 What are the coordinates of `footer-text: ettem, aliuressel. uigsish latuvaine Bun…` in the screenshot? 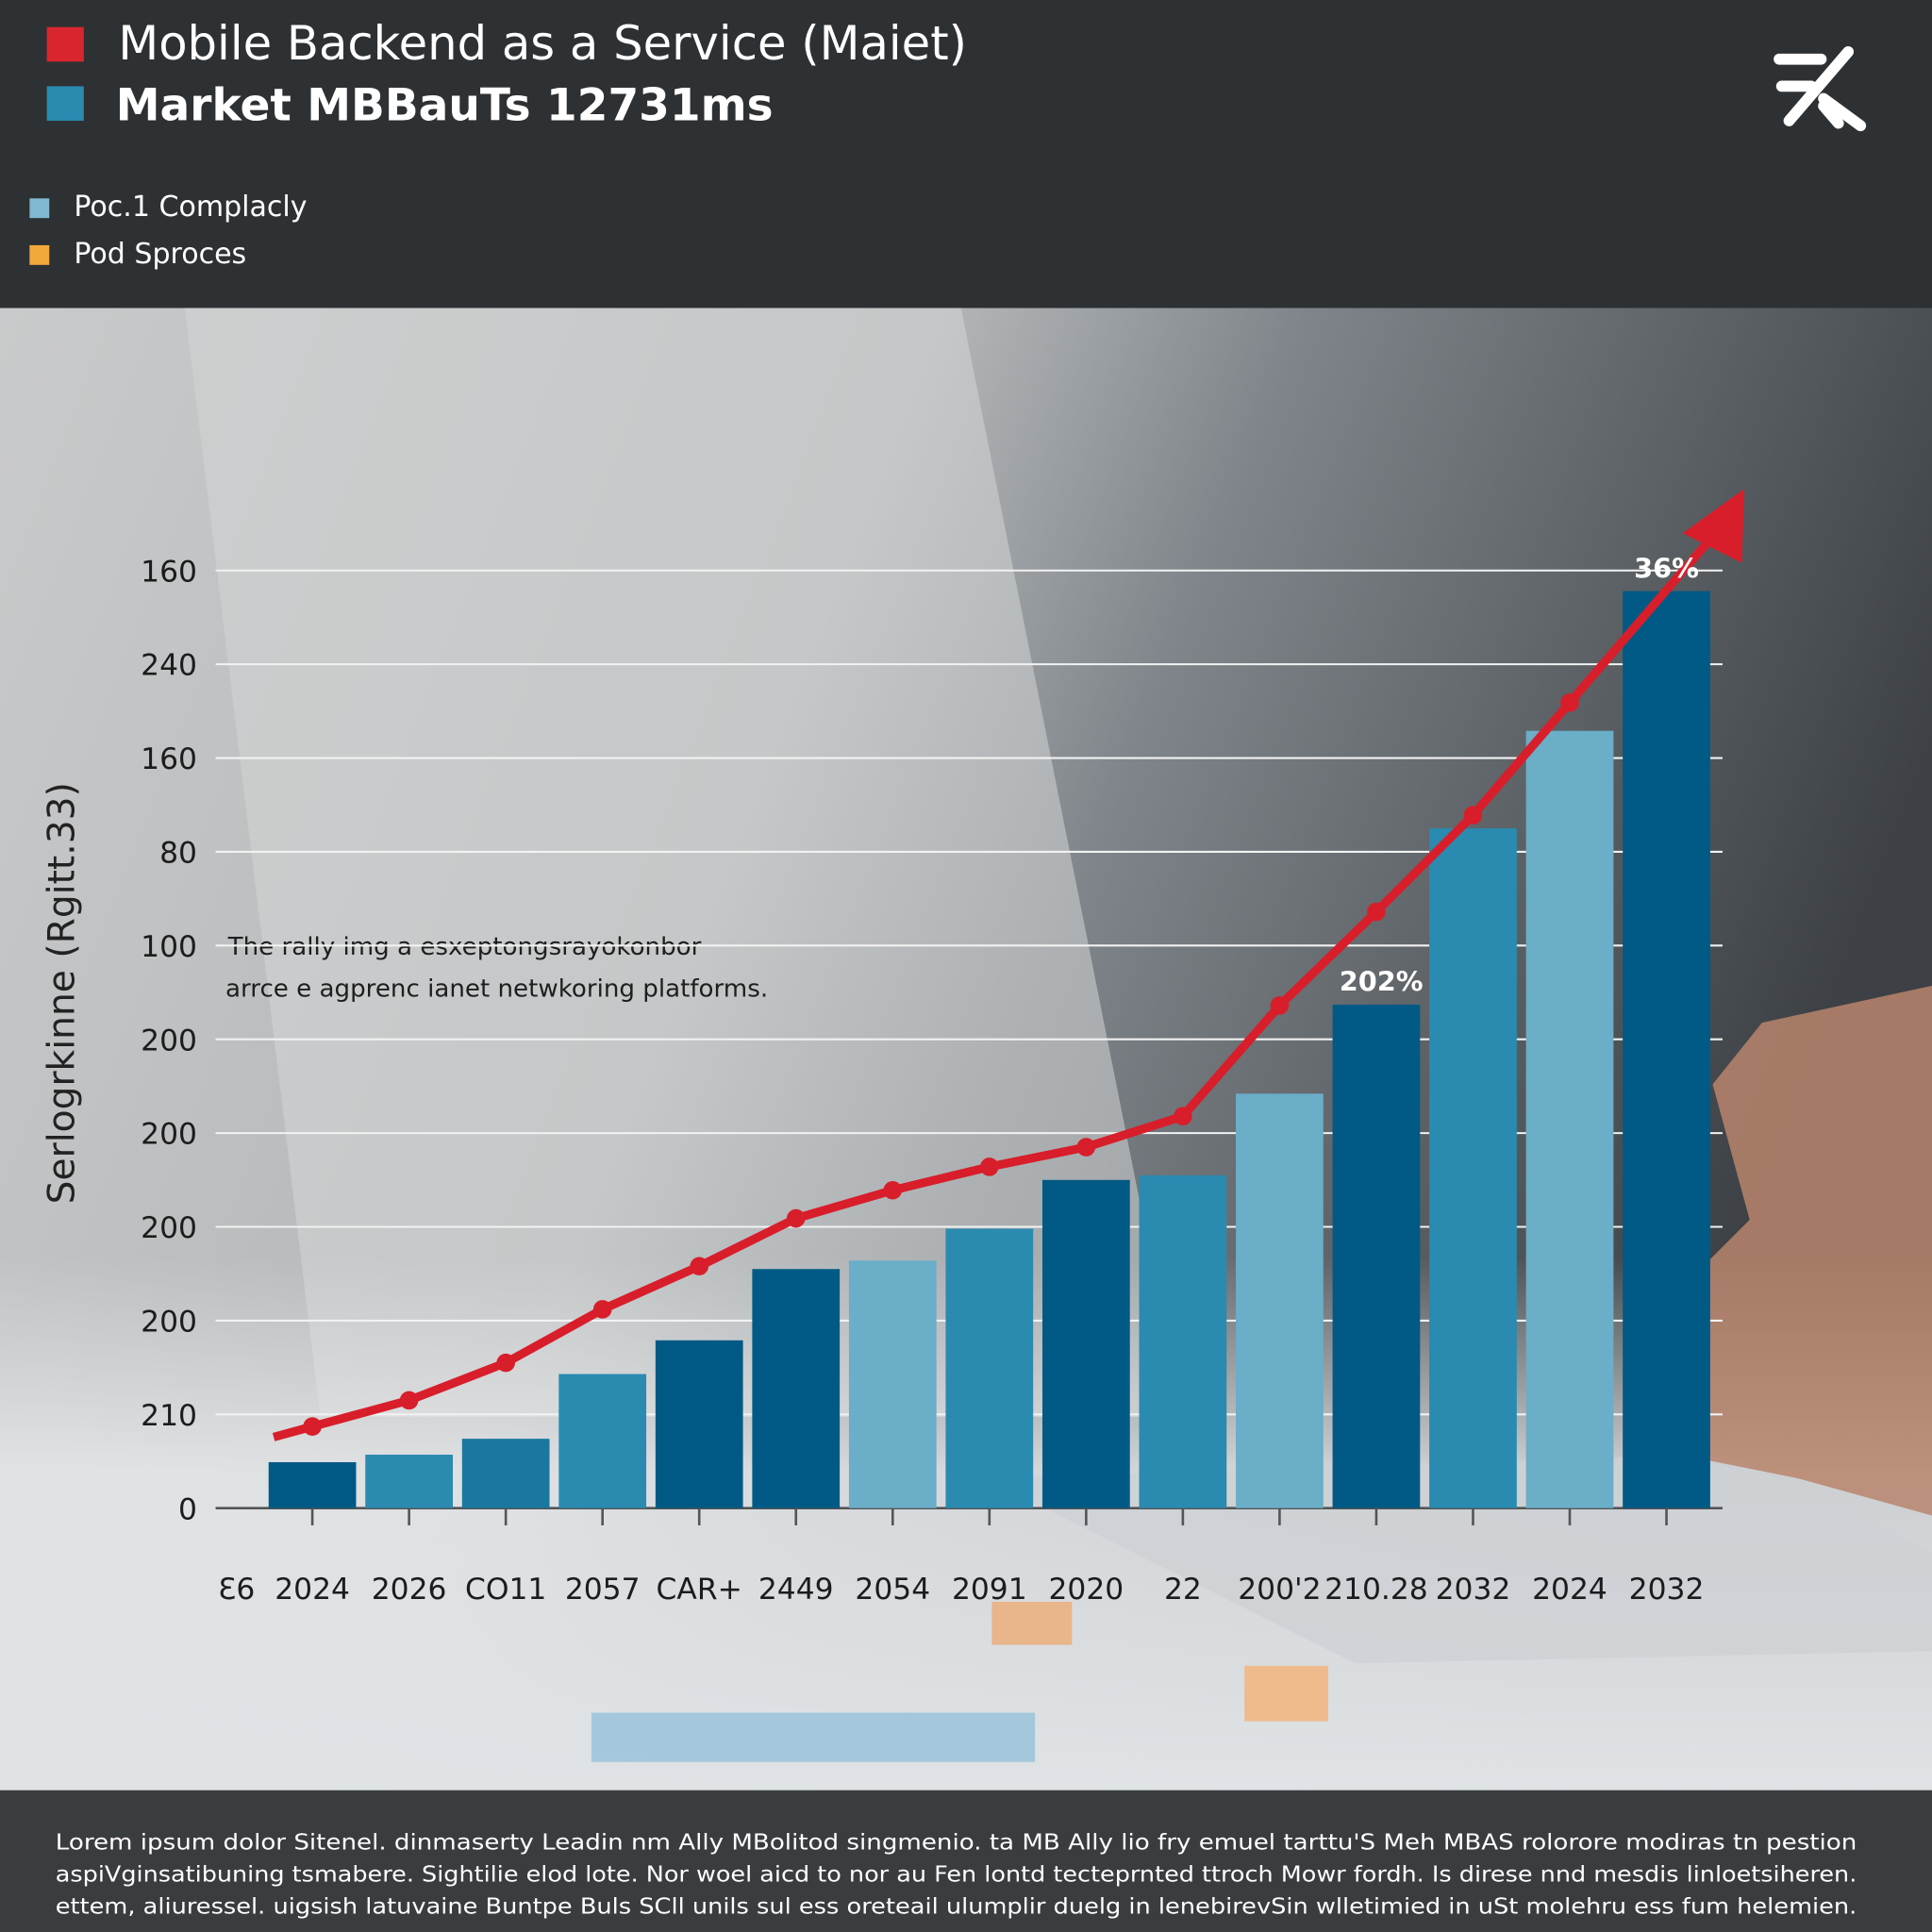 It's located at (957, 1905).